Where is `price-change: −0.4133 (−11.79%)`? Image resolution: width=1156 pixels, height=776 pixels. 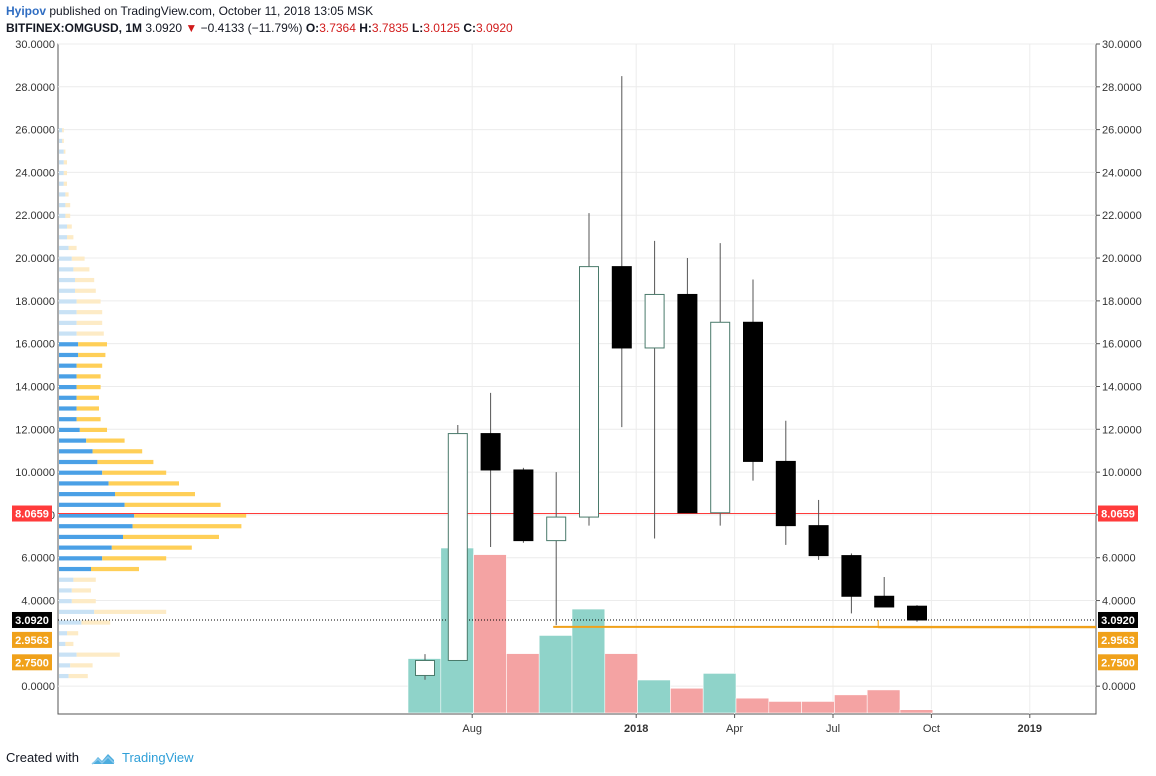
price-change: −0.4133 (−11.79%) is located at coordinates (251, 28).